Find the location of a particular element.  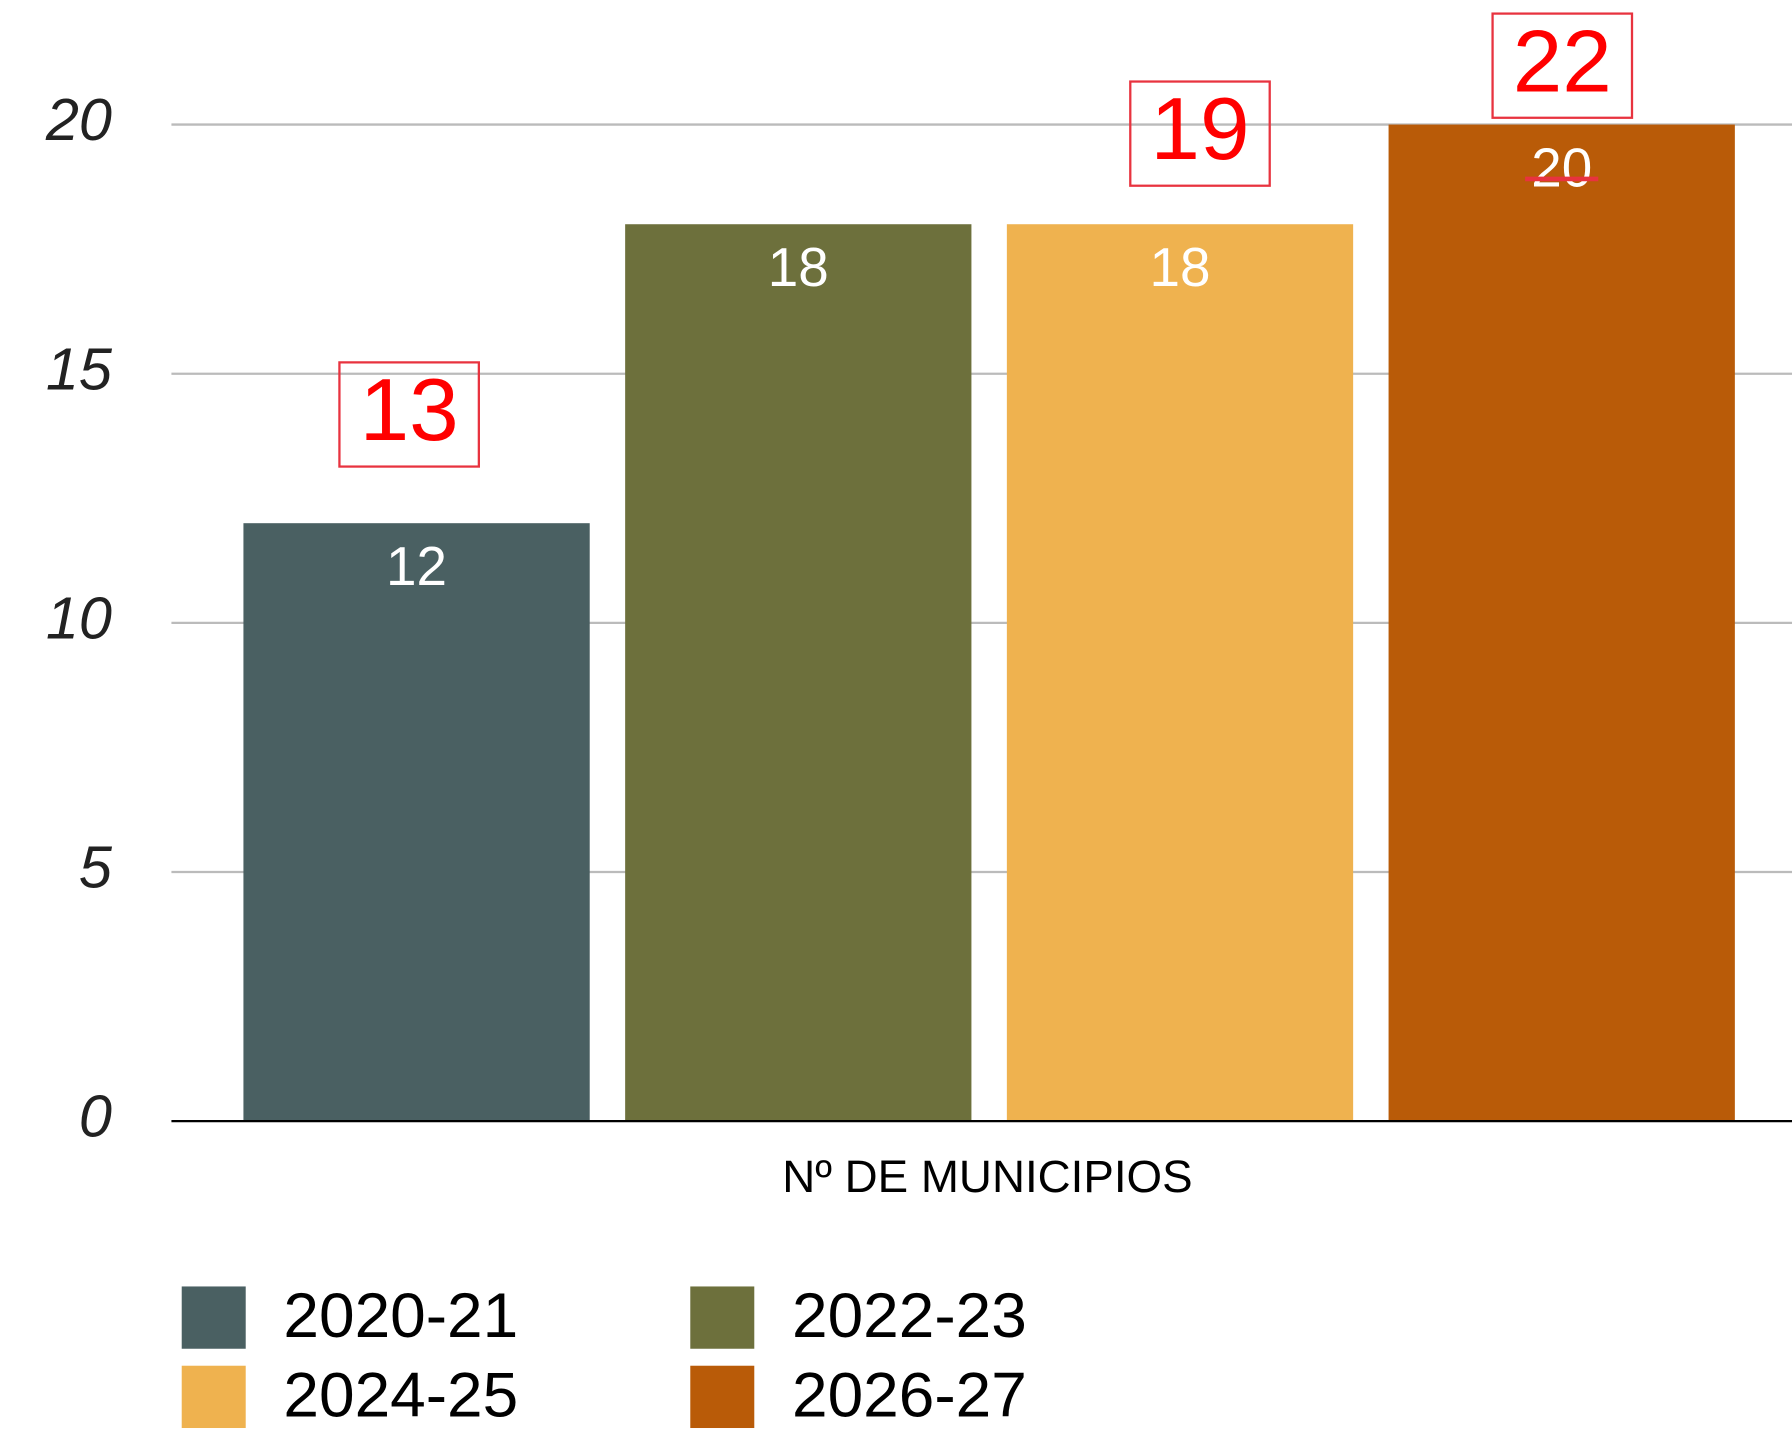

y-tick-label: 0 is located at coordinates (95, 1116).